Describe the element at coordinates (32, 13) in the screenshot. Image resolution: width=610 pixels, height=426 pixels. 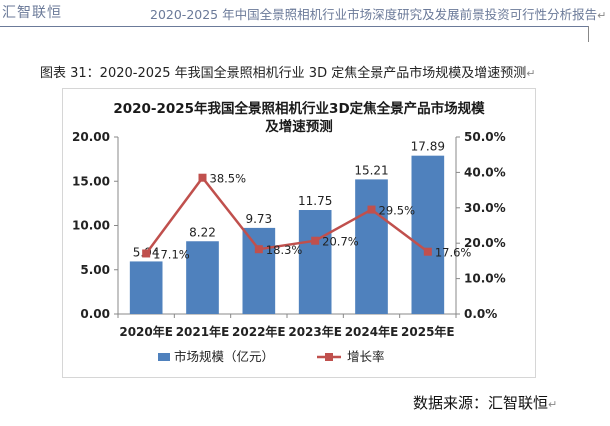
I see `brand-name: 汇智联恒` at that location.